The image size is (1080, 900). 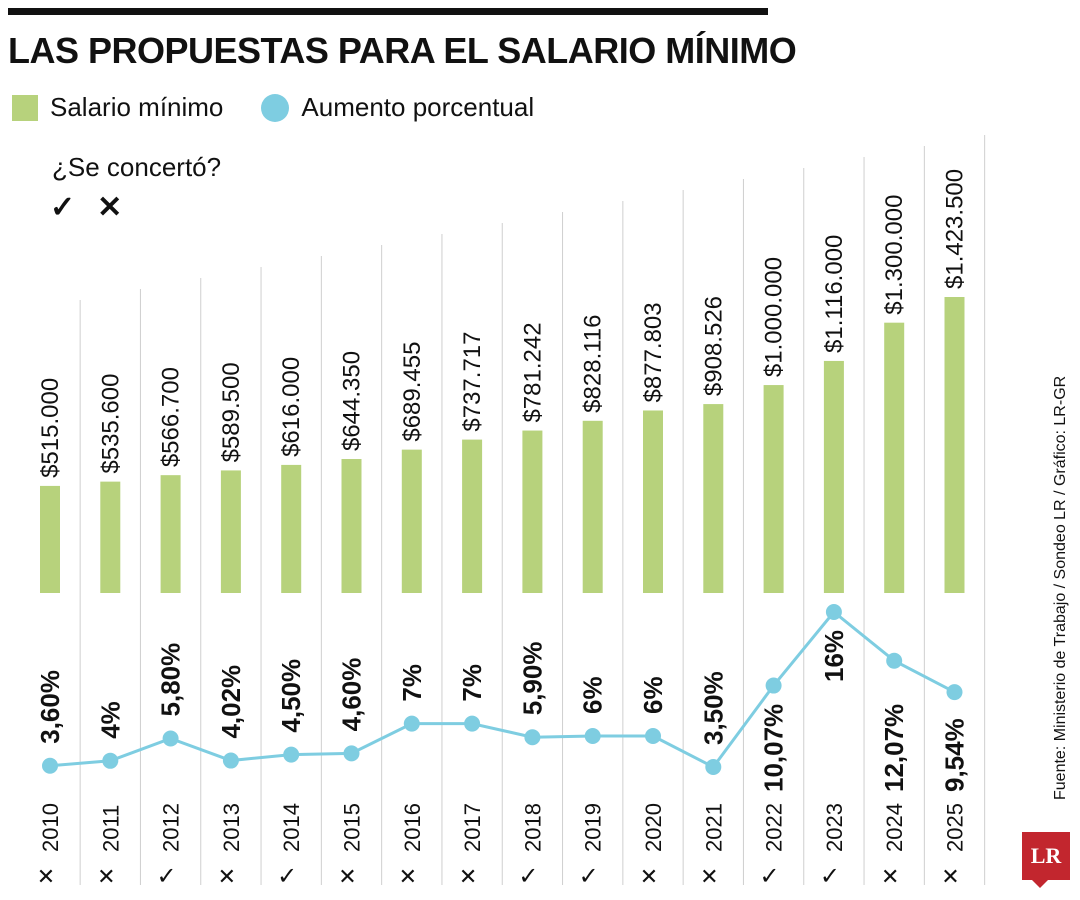 What do you see at coordinates (275, 107) in the screenshot?
I see `legend-dot-swatch` at bounding box center [275, 107].